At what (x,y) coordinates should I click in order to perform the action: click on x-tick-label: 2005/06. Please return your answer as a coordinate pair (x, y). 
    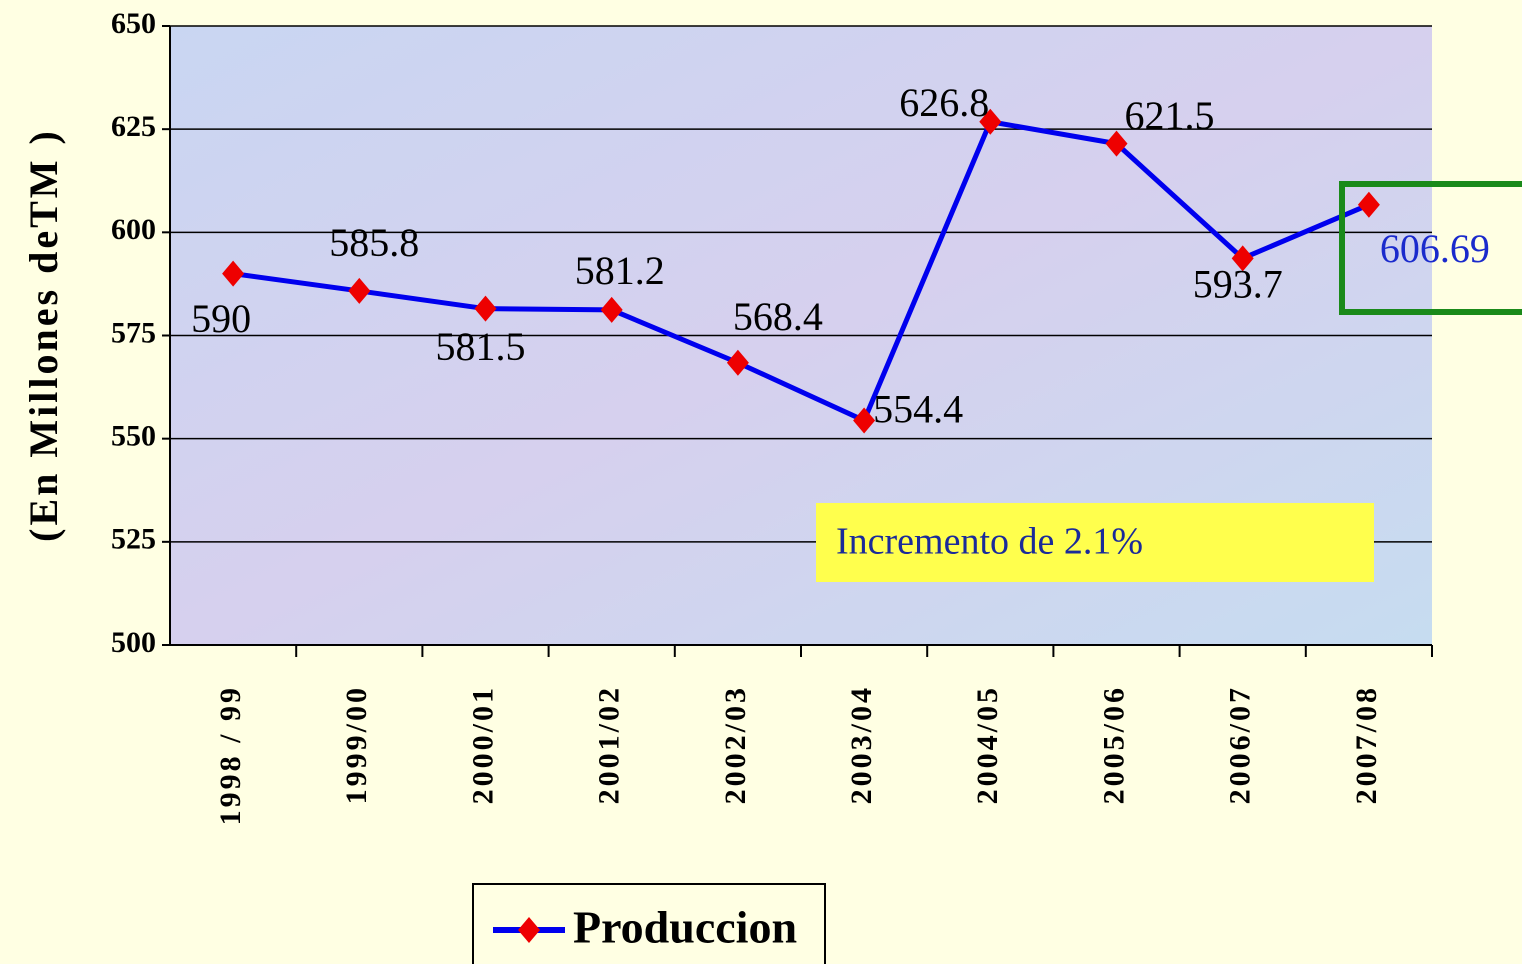
    Looking at the image, I should click on (1113, 744).